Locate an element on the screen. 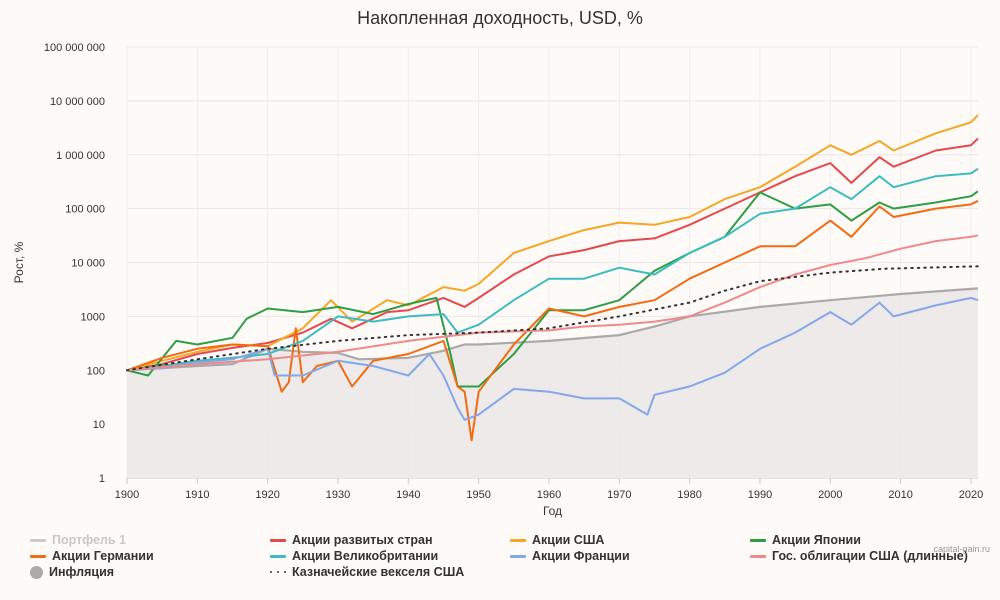 This screenshot has width=1000, height=600. legend-label: Портфель 1 is located at coordinates (89, 540).